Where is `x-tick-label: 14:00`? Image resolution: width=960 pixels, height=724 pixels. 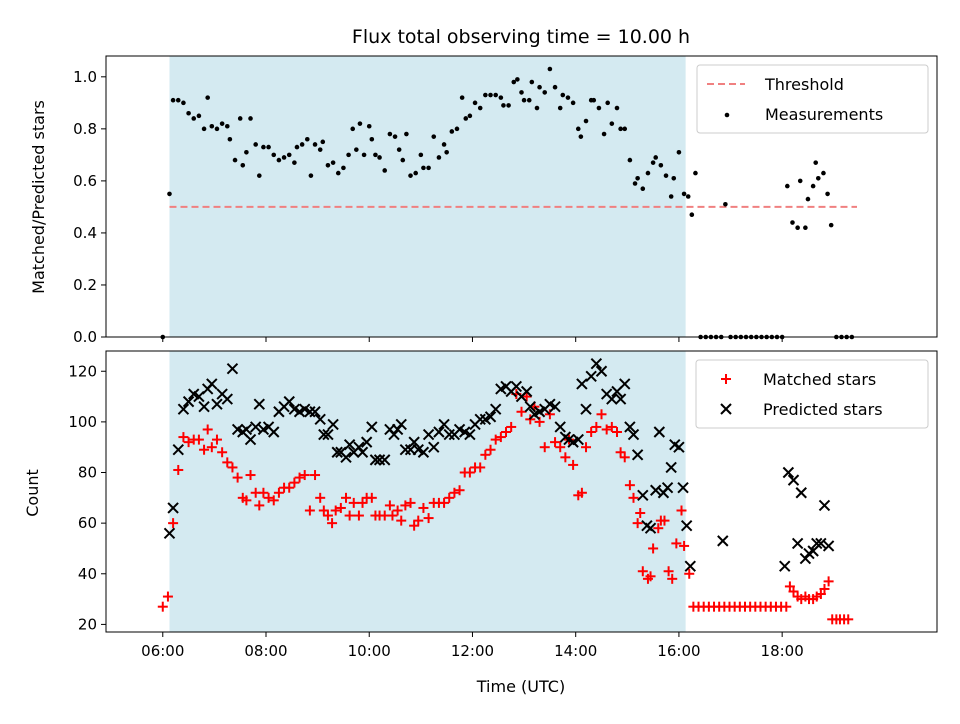
x-tick-label: 14:00 is located at coordinates (575, 651).